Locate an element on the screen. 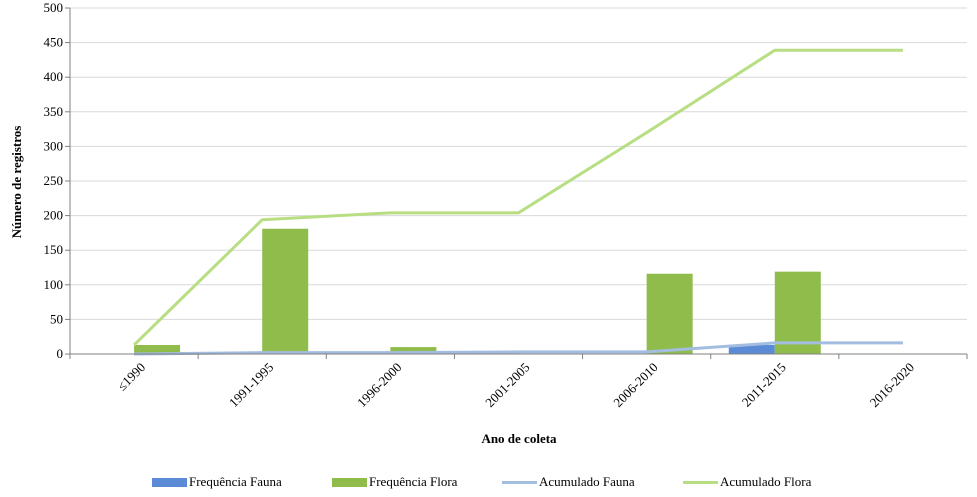 This screenshot has width=977, height=497. legend-item-flora-freq: Frequência Flora is located at coordinates (394, 482).